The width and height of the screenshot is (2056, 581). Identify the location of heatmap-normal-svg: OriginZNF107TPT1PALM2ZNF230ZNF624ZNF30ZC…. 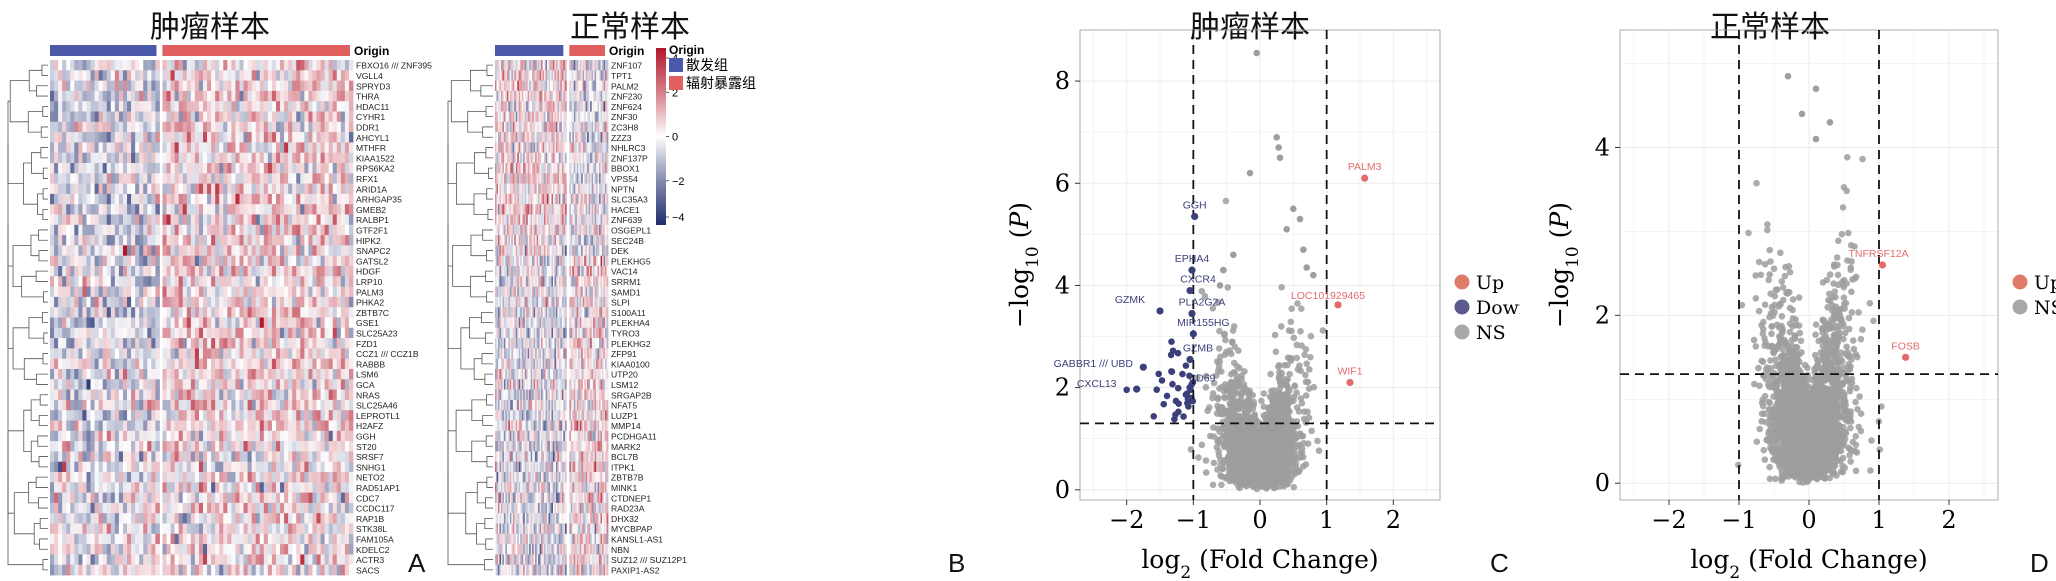
(601, 309).